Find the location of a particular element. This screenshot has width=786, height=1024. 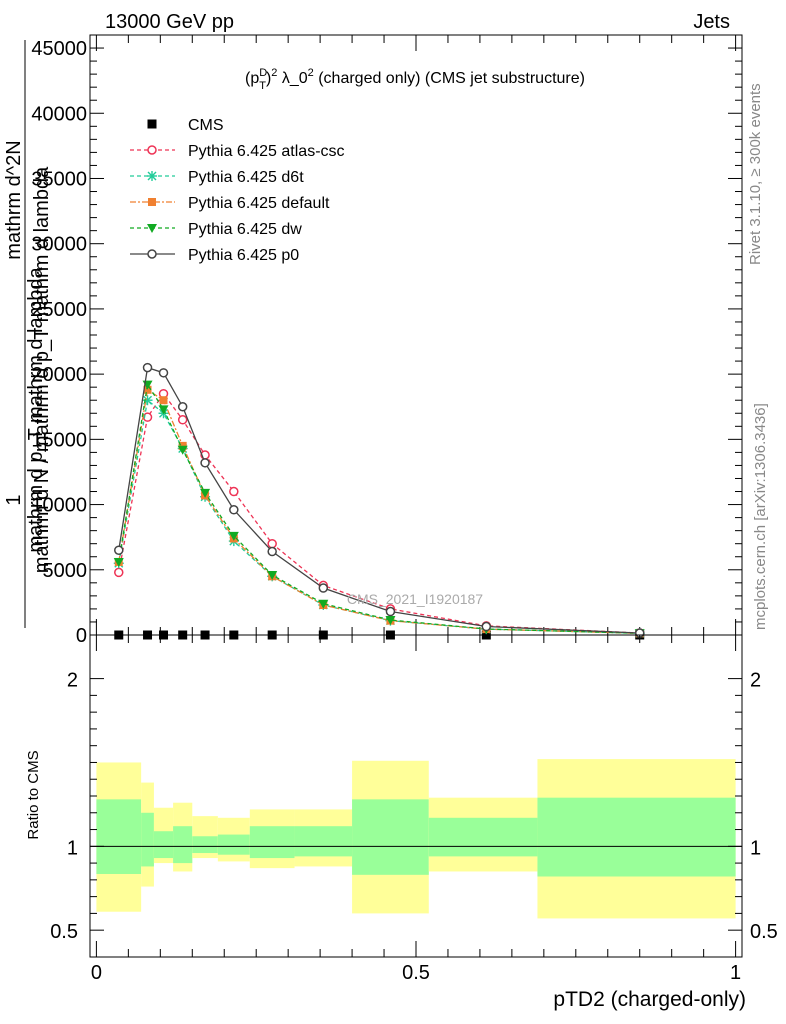

y-tick-label: 20000 is located at coordinates (59, 375).